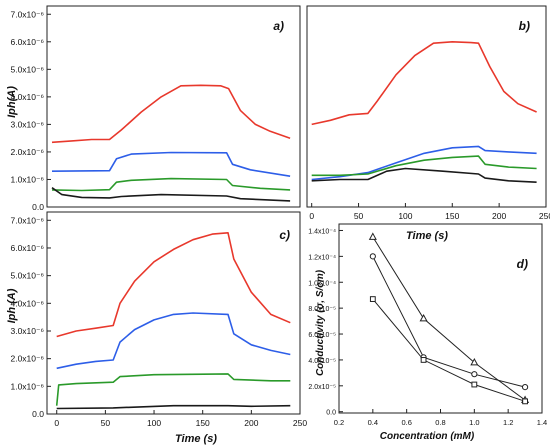 The width and height of the screenshot is (550, 447). Describe the element at coordinates (322, 335) in the screenshot. I see `y-tick-label: 6.0x10⁻⁵` at that location.